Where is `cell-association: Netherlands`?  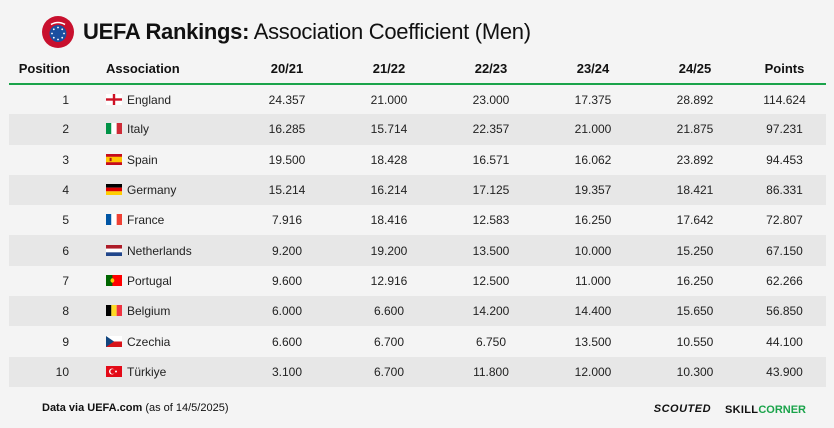
cell-association: Netherlands is located at coordinates (169, 250).